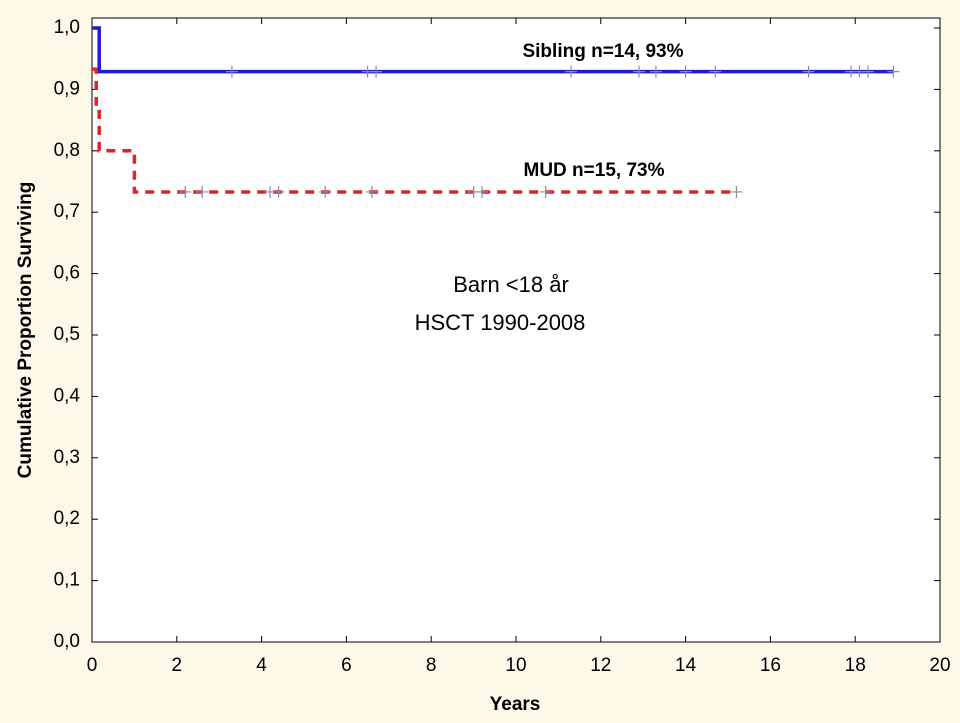 Image resolution: width=960 pixels, height=723 pixels. I want to click on x-tick-label: 10, so click(515, 665).